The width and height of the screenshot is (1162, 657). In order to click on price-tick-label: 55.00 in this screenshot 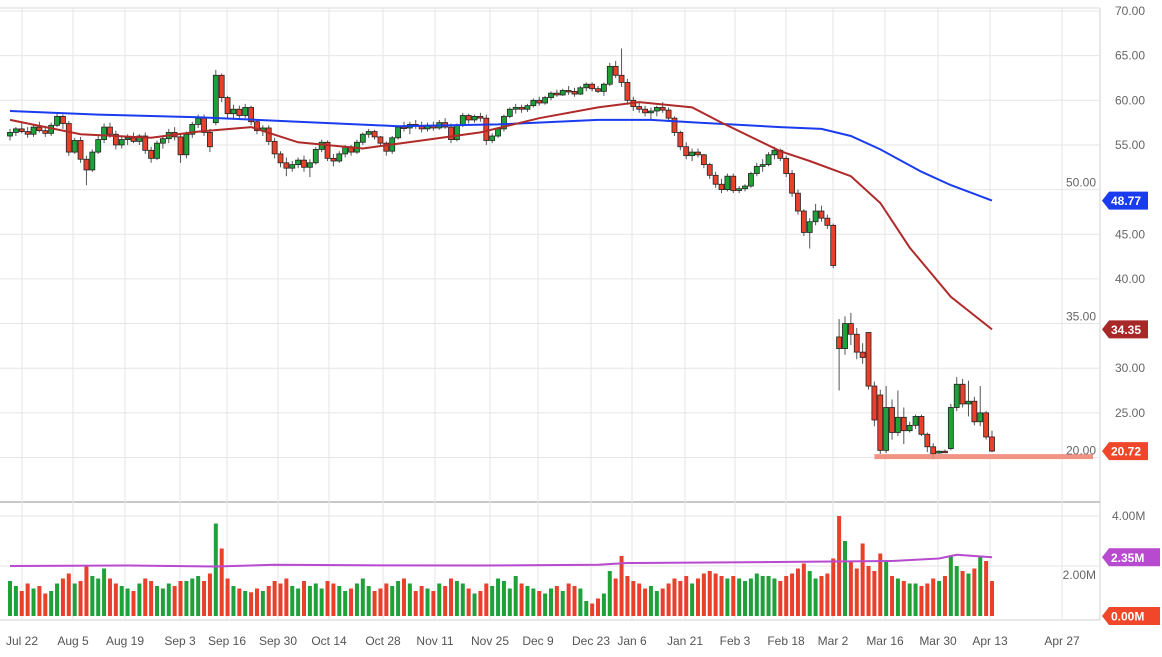, I will do `click(1130, 145)`.